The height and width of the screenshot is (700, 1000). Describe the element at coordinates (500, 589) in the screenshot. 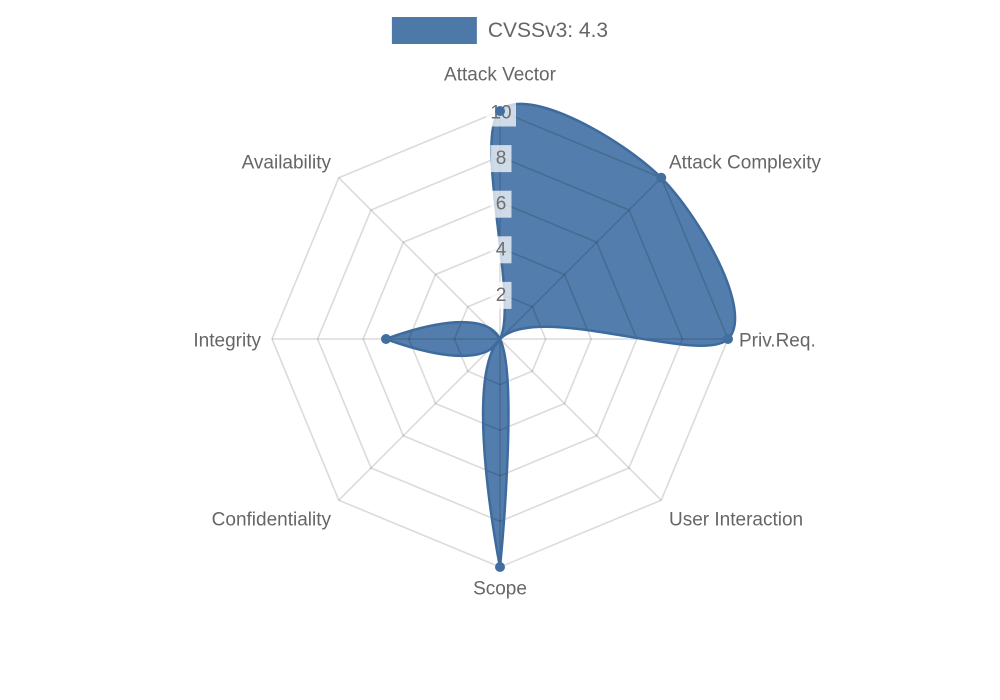

I see `axis-label-scope: Scope` at that location.